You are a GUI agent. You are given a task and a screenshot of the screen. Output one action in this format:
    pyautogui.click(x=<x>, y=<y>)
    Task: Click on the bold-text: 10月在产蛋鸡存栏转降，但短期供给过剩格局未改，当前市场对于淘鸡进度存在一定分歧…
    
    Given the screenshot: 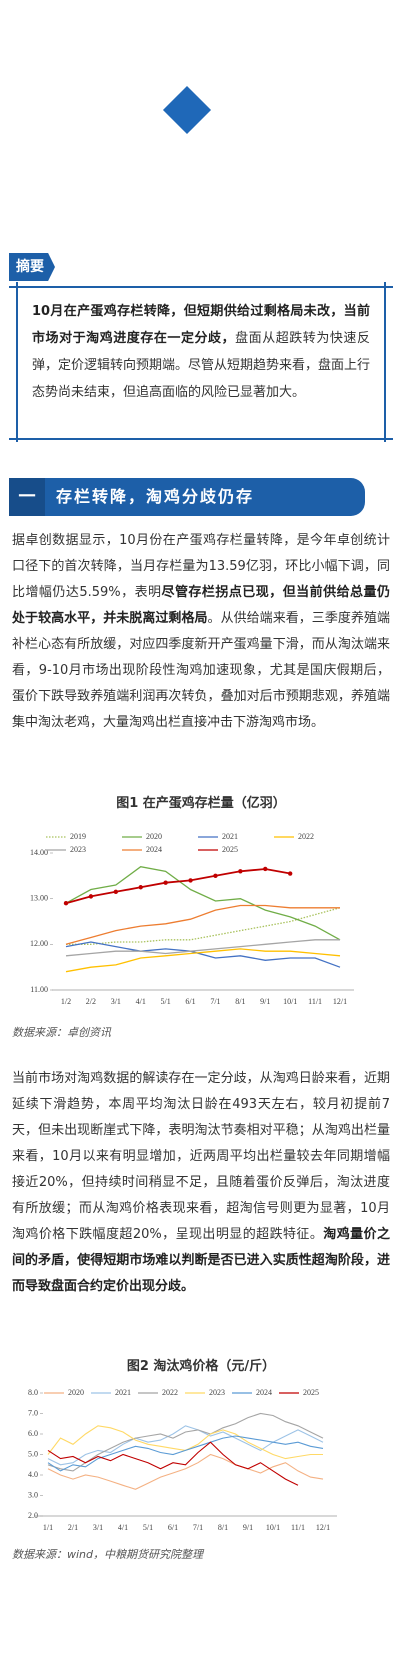 What is the action you would take?
    pyautogui.click(x=201, y=325)
    